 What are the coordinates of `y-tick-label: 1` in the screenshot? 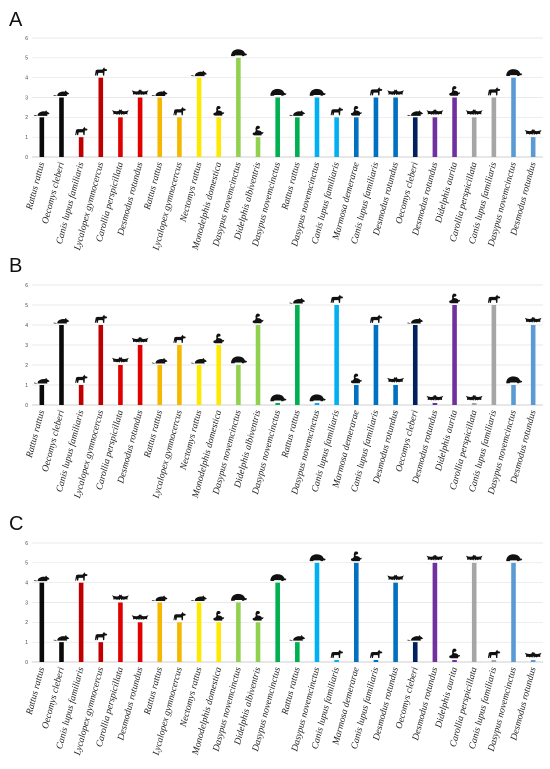 It's located at (26, 138).